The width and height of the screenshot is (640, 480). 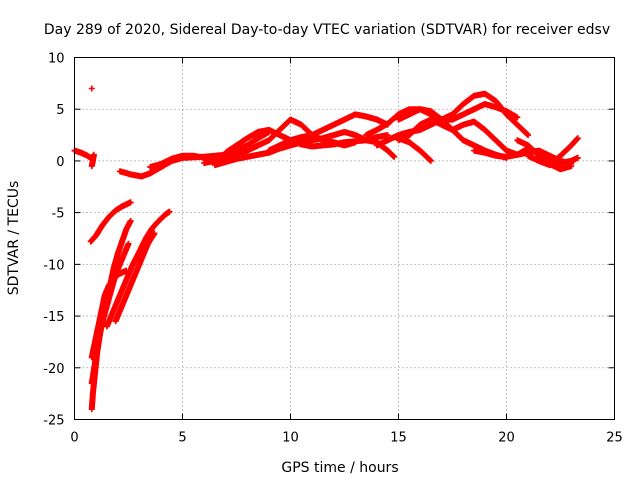 What do you see at coordinates (56, 59) in the screenshot?
I see `y-tick-label: 10` at bounding box center [56, 59].